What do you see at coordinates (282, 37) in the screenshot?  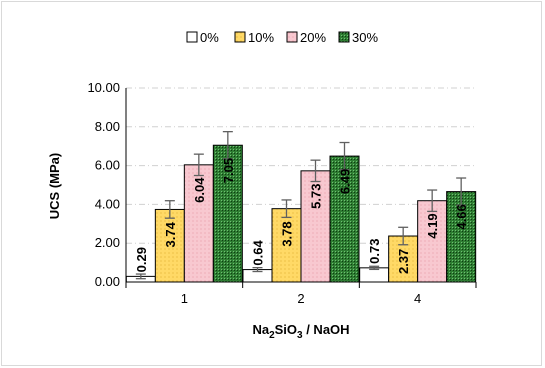 I see `legend: 0% 10% 20% 30%` at bounding box center [282, 37].